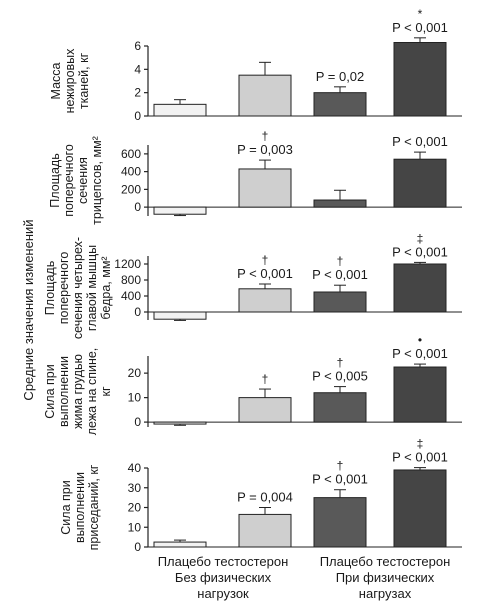  What do you see at coordinates (135, 488) in the screenshot?
I see `y-tick-label: 30` at bounding box center [135, 488].